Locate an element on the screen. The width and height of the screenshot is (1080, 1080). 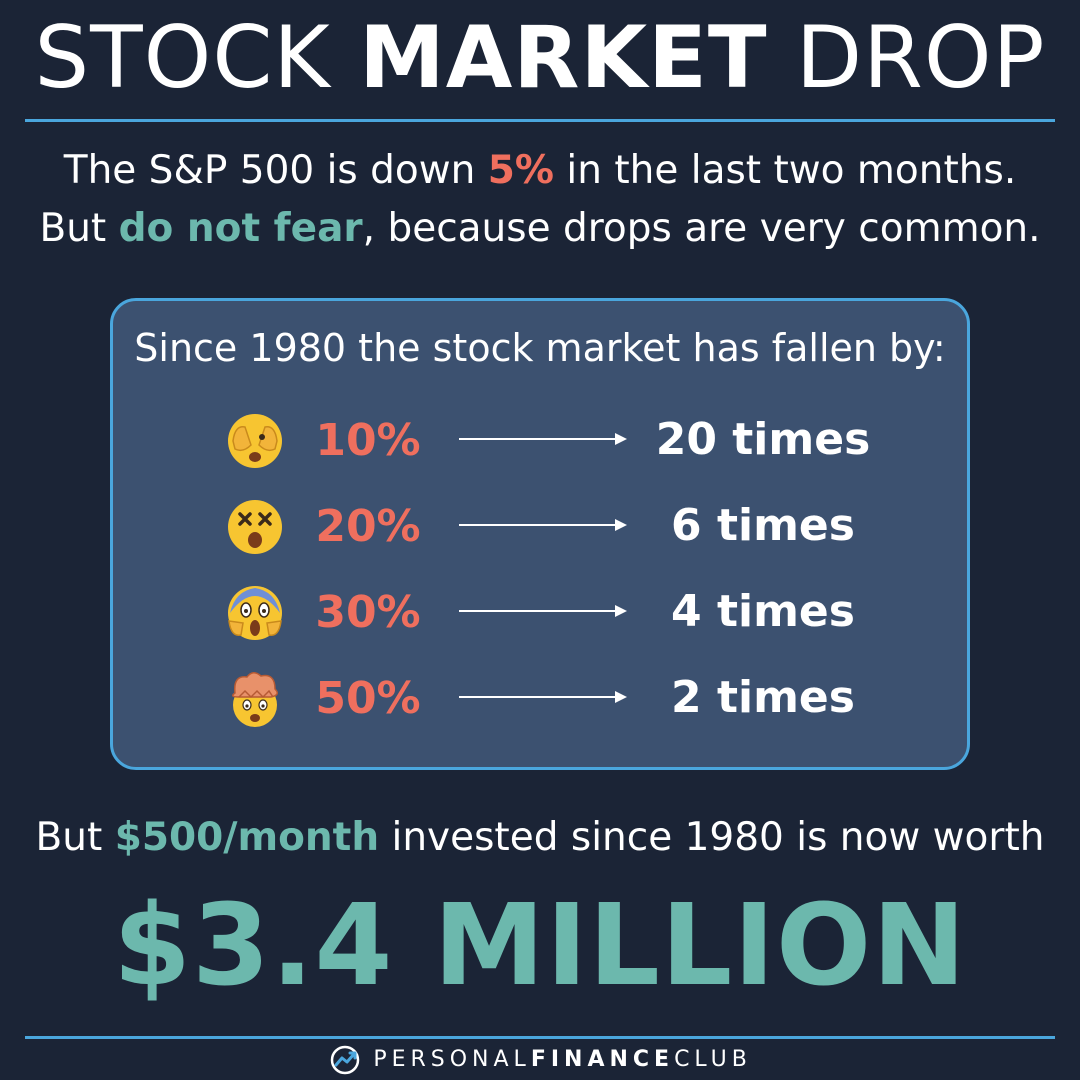
footer-brand: PERSONALFINANCECLUB is located at coordinates (540, 1060).